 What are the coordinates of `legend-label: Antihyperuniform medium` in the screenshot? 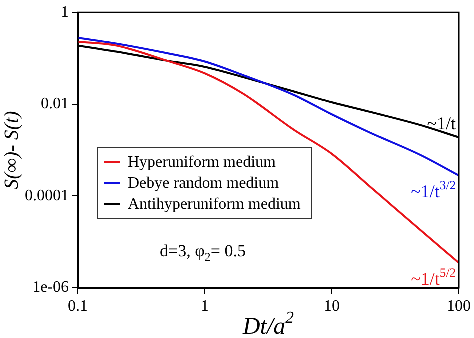 It's located at (215, 205).